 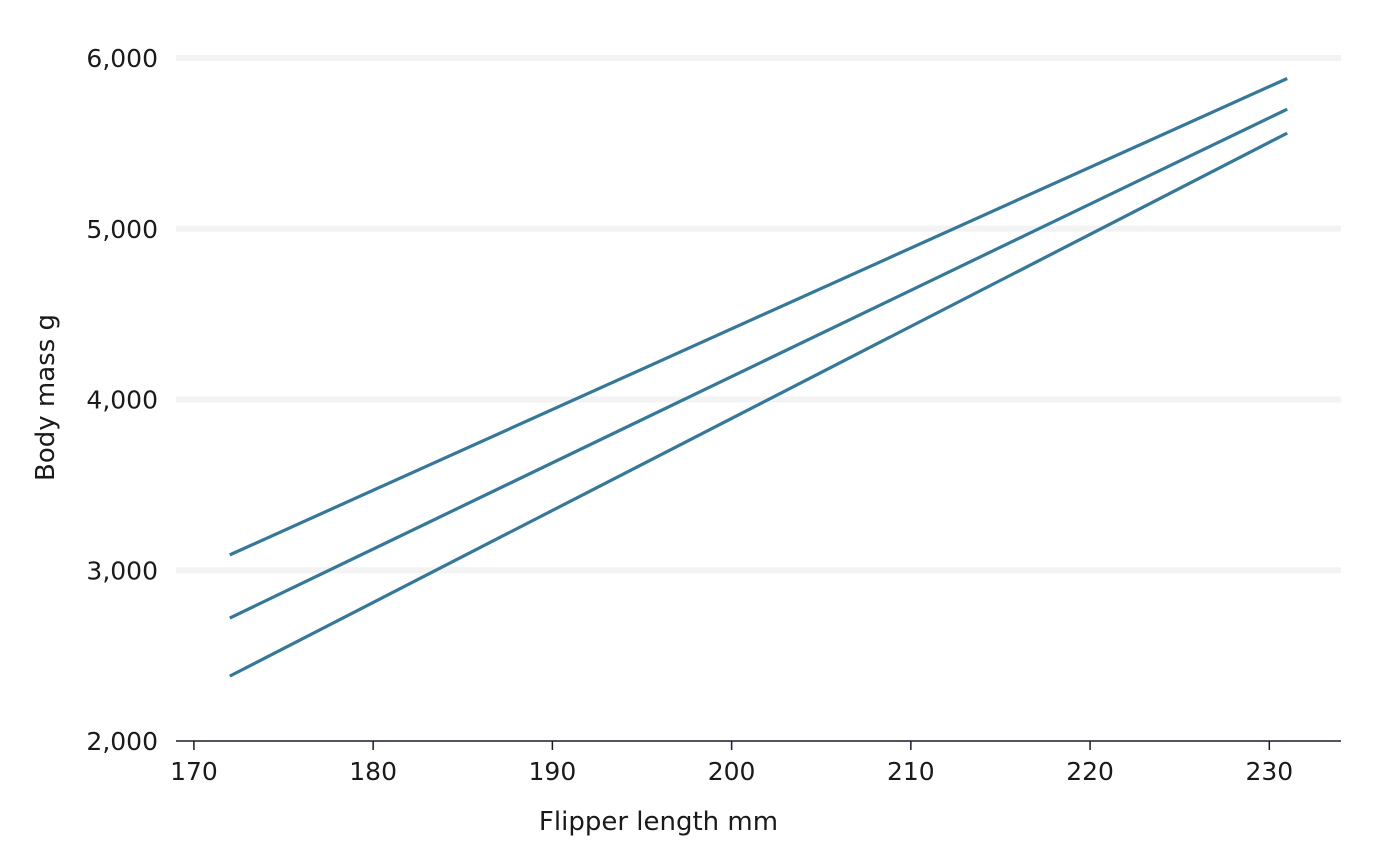 What do you see at coordinates (911, 771) in the screenshot?
I see `x-tick-label: 210` at bounding box center [911, 771].